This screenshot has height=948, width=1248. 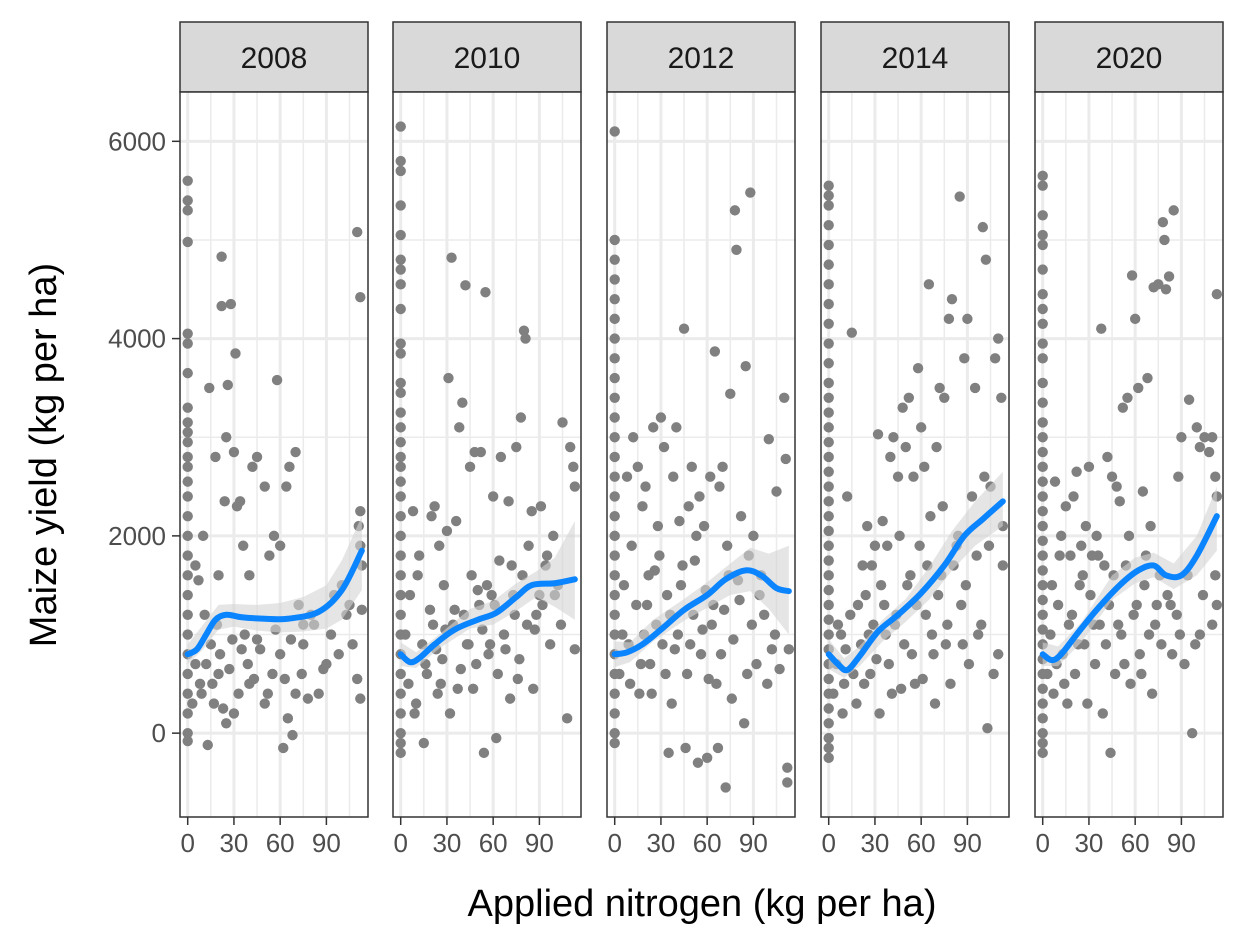 I want to click on smooth-trend-line, so click(x=274, y=602).